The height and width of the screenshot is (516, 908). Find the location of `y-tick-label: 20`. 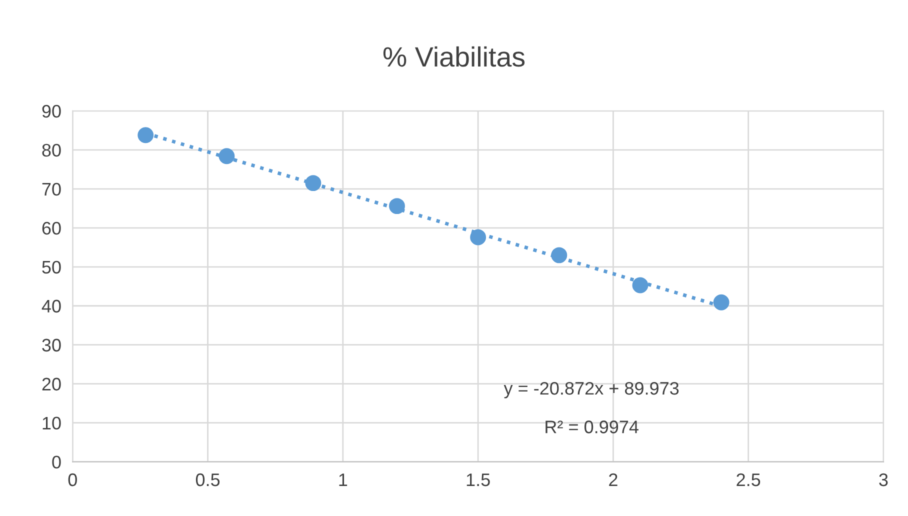

y-tick-label: 20 is located at coordinates (51, 384).